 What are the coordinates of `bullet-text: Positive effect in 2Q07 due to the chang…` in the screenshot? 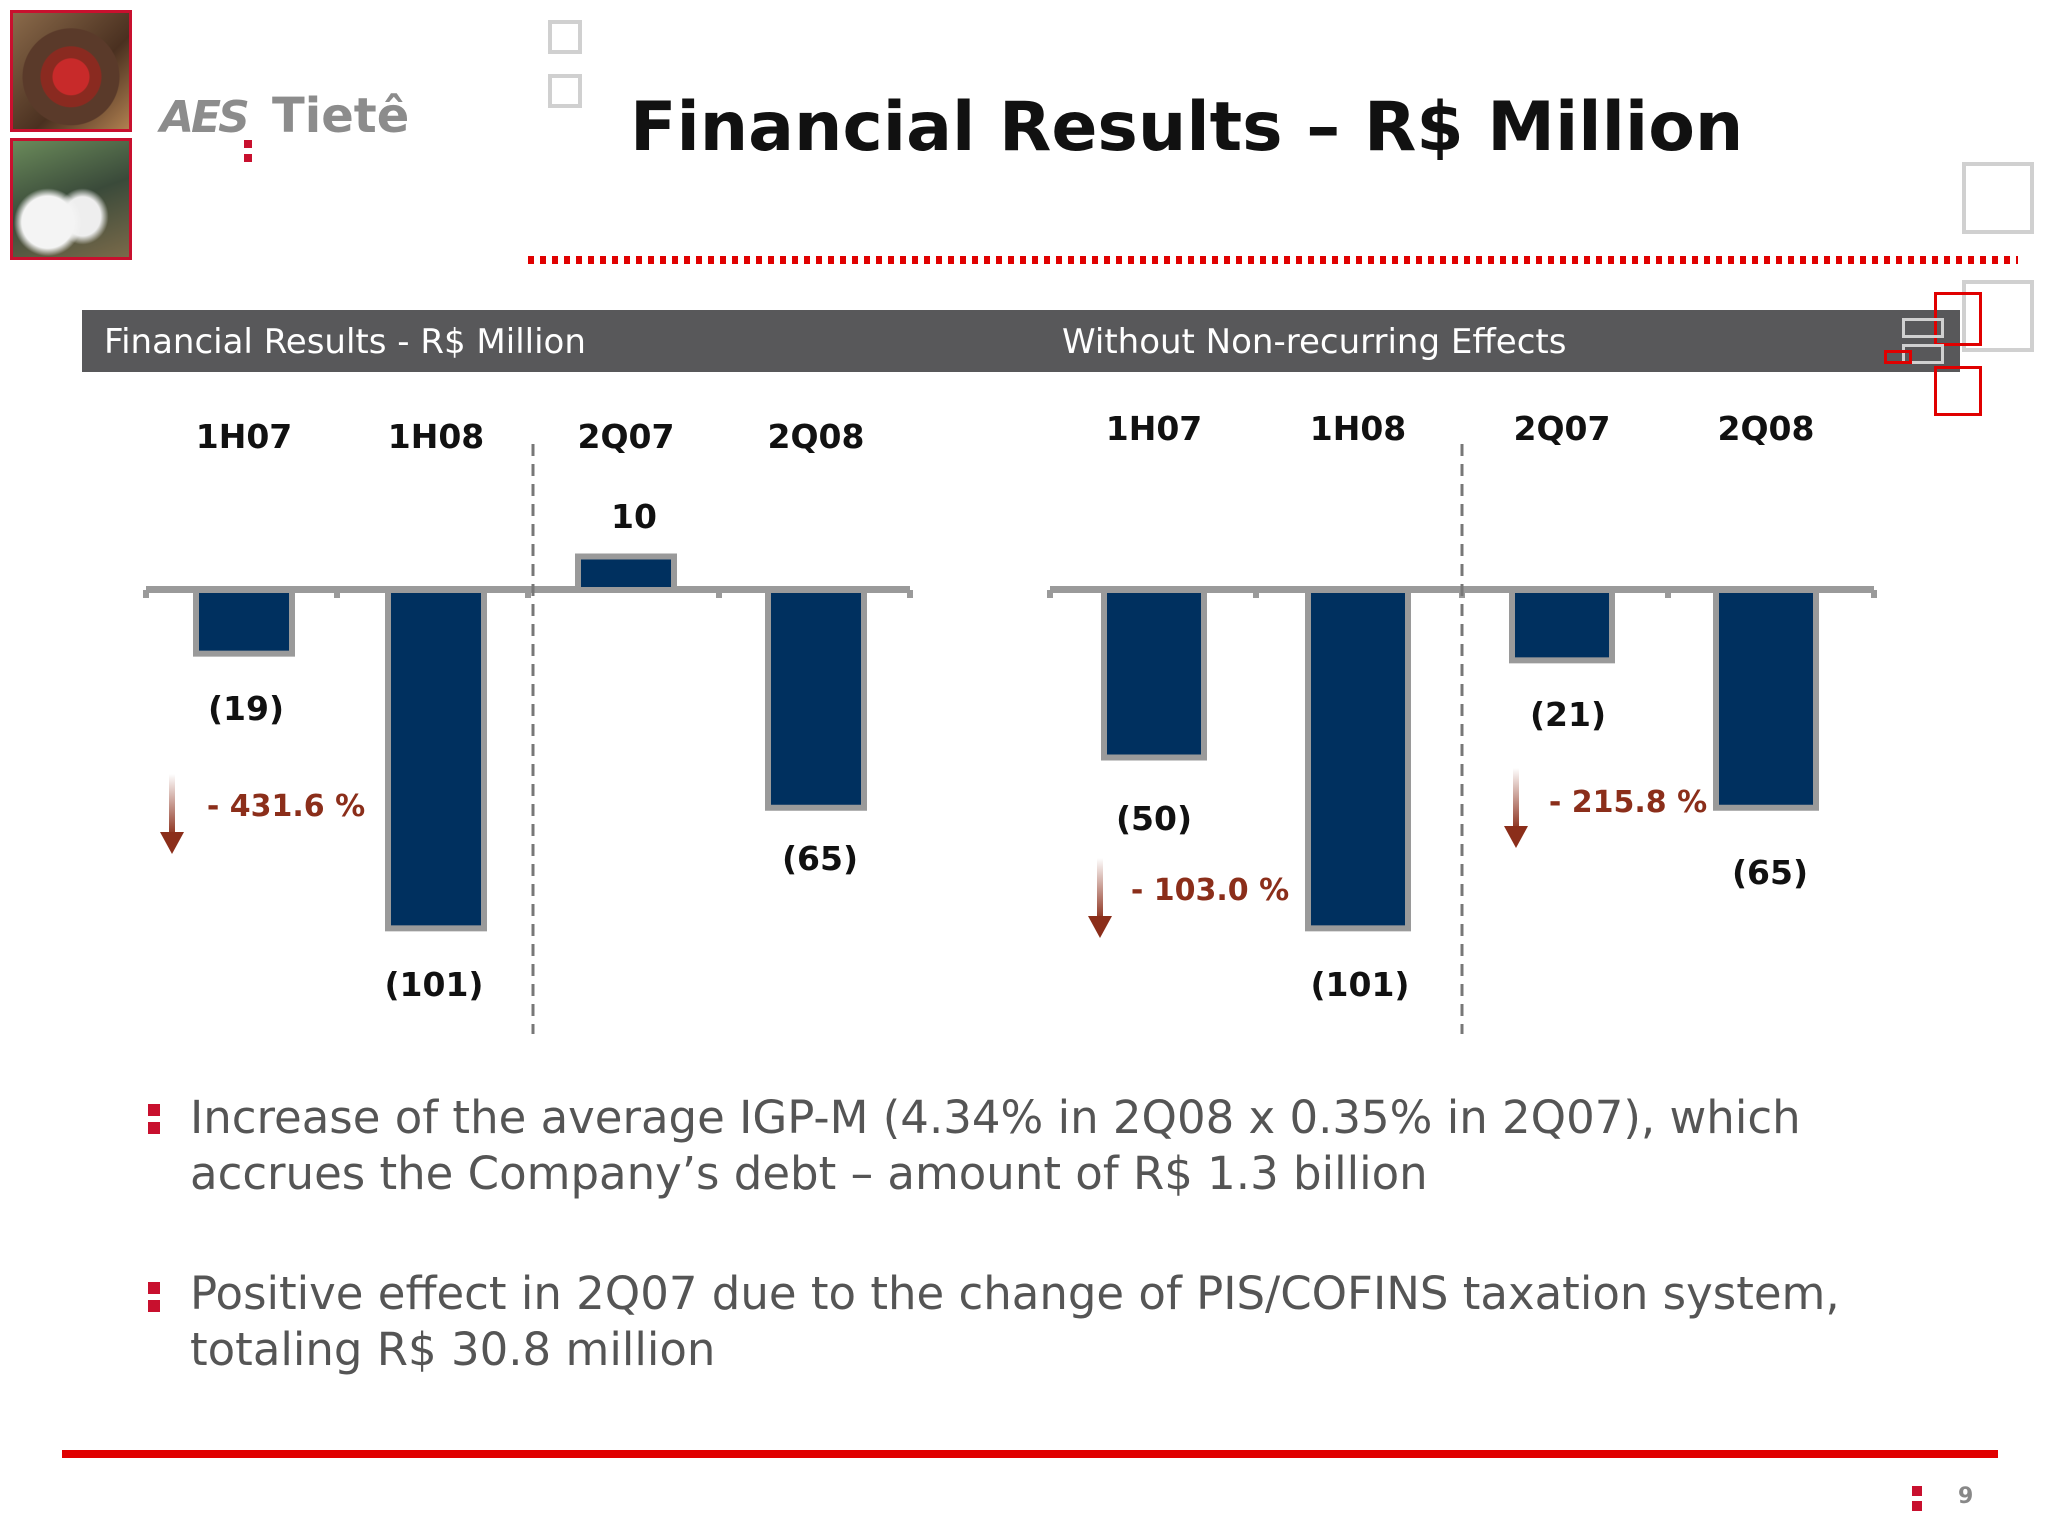 It's located at (1015, 1321).